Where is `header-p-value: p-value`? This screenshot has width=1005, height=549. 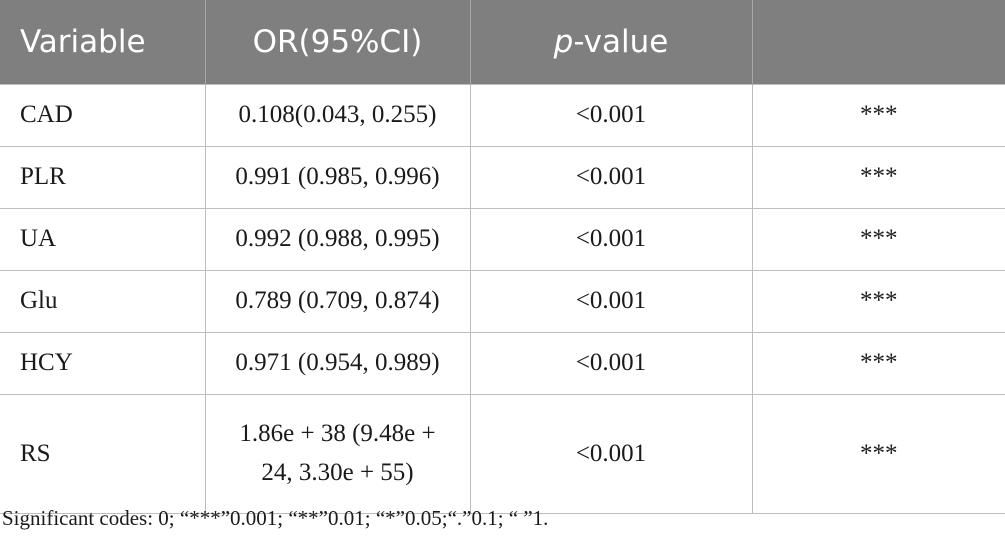 header-p-value: p-value is located at coordinates (610, 42).